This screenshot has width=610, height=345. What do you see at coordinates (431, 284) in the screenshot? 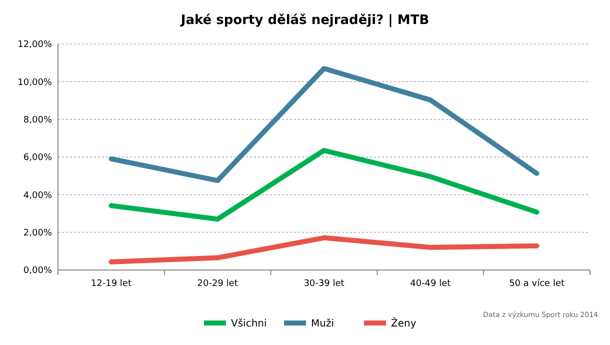
I see `x-tick-label: 40-49 let` at bounding box center [431, 284].